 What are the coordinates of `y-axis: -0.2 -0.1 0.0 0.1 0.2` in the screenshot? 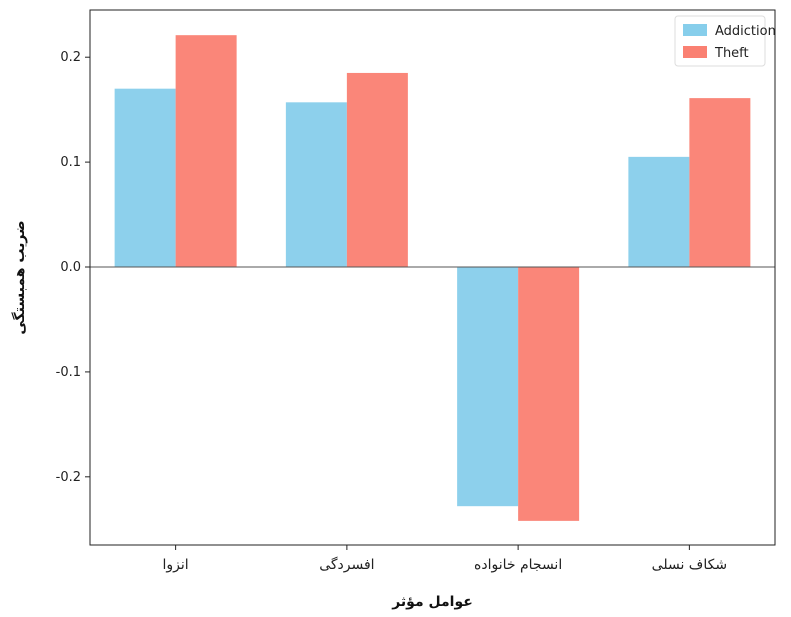 It's located at (73, 267).